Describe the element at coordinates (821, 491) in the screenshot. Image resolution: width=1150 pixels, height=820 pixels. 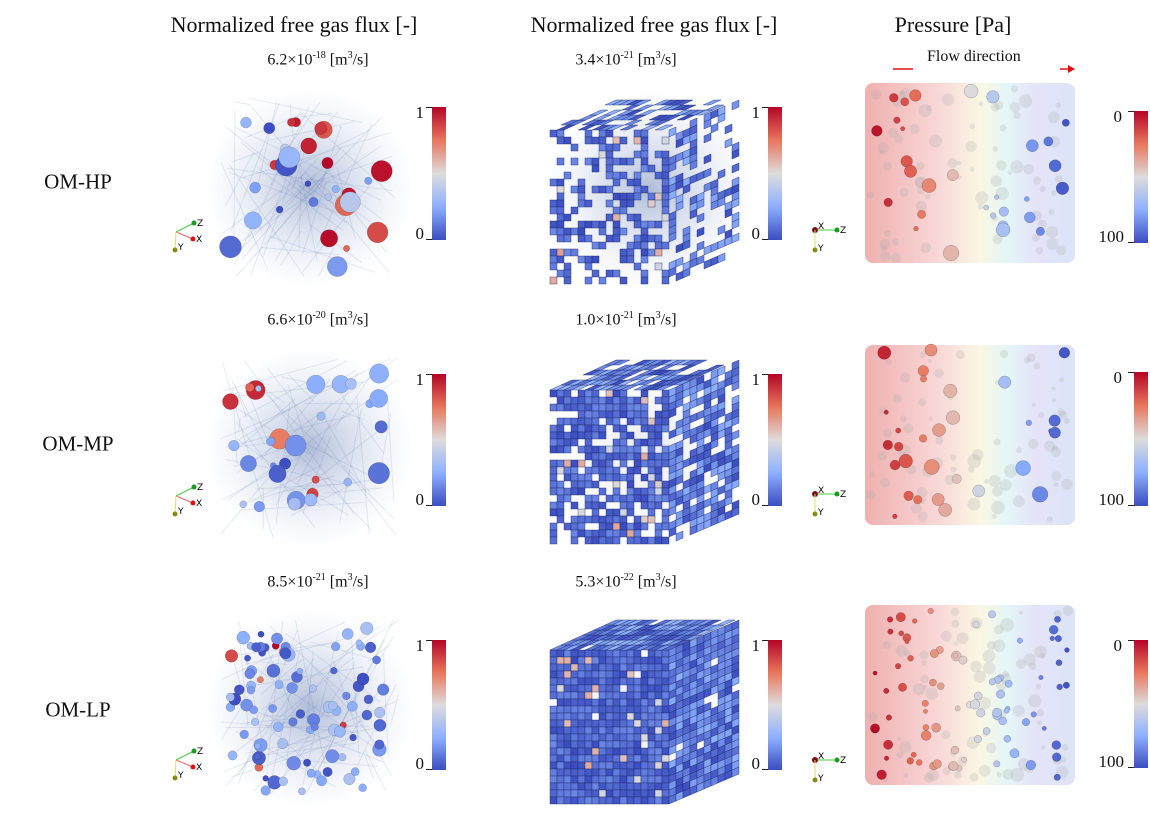
I see `svg-text: X` at that location.